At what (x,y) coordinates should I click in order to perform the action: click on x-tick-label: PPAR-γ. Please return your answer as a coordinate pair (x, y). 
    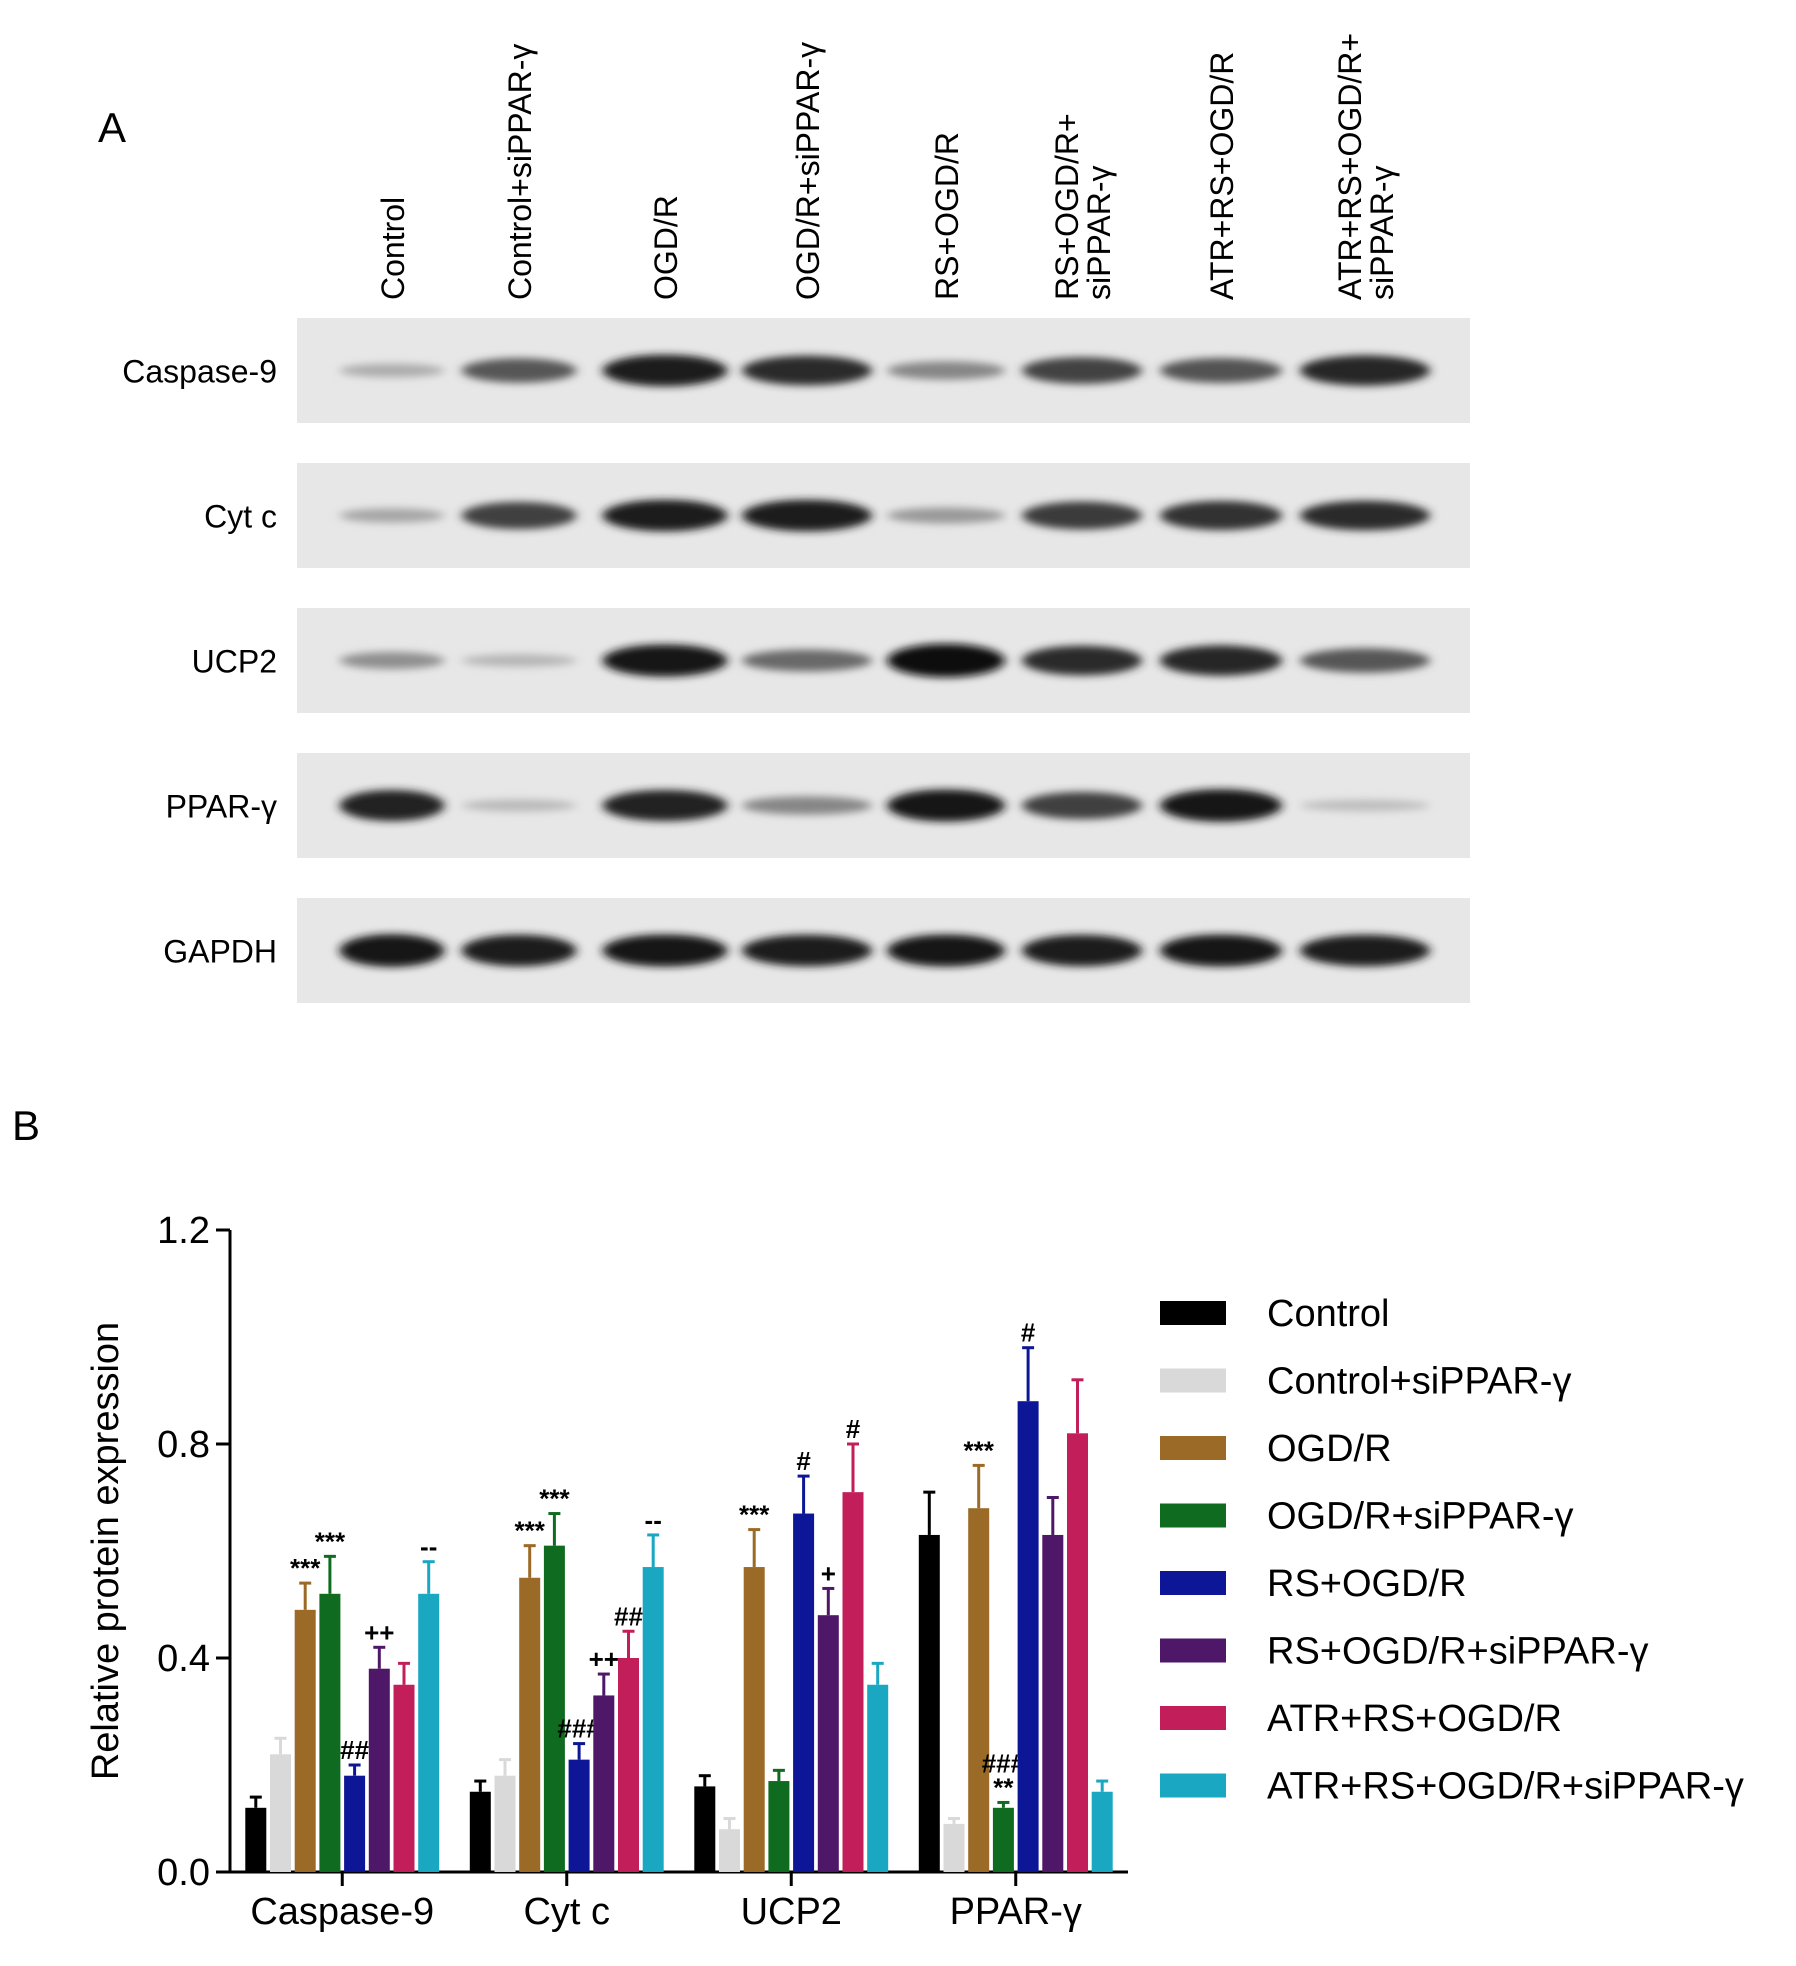
    Looking at the image, I should click on (1016, 1912).